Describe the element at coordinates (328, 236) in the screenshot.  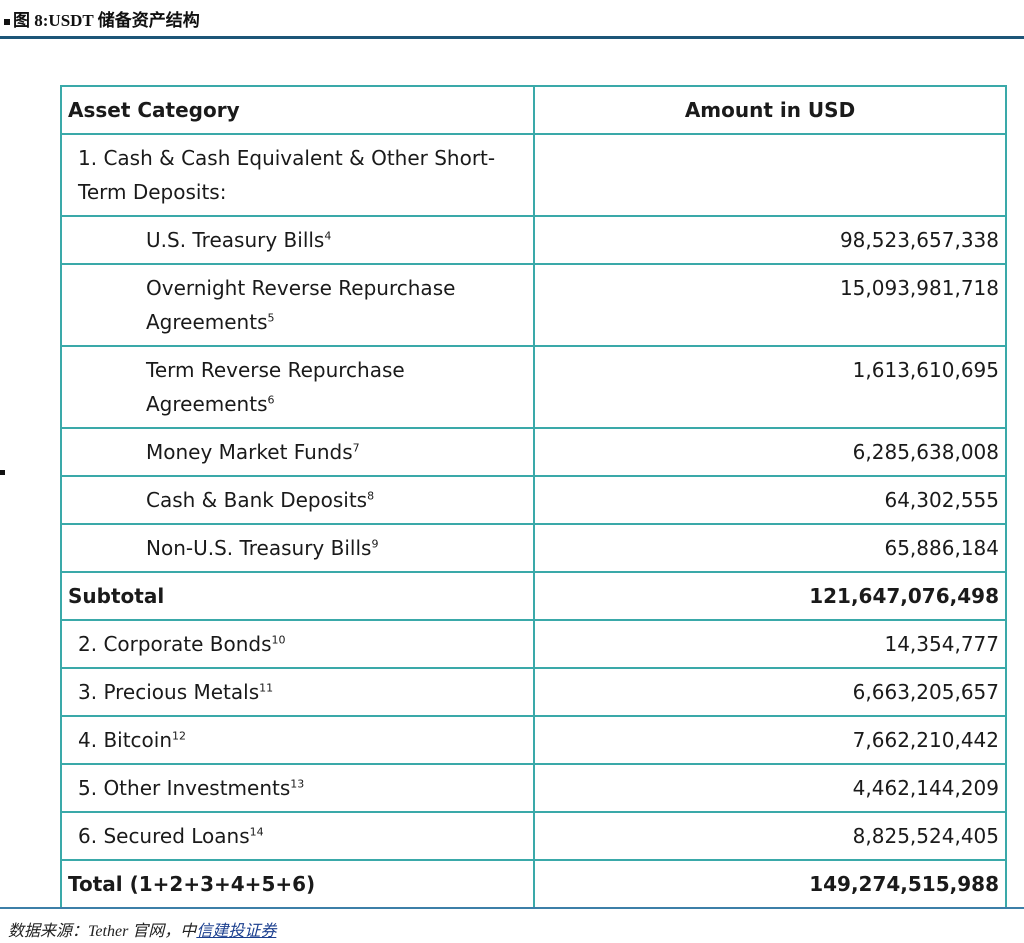
I see `footnote-ref: 4` at that location.